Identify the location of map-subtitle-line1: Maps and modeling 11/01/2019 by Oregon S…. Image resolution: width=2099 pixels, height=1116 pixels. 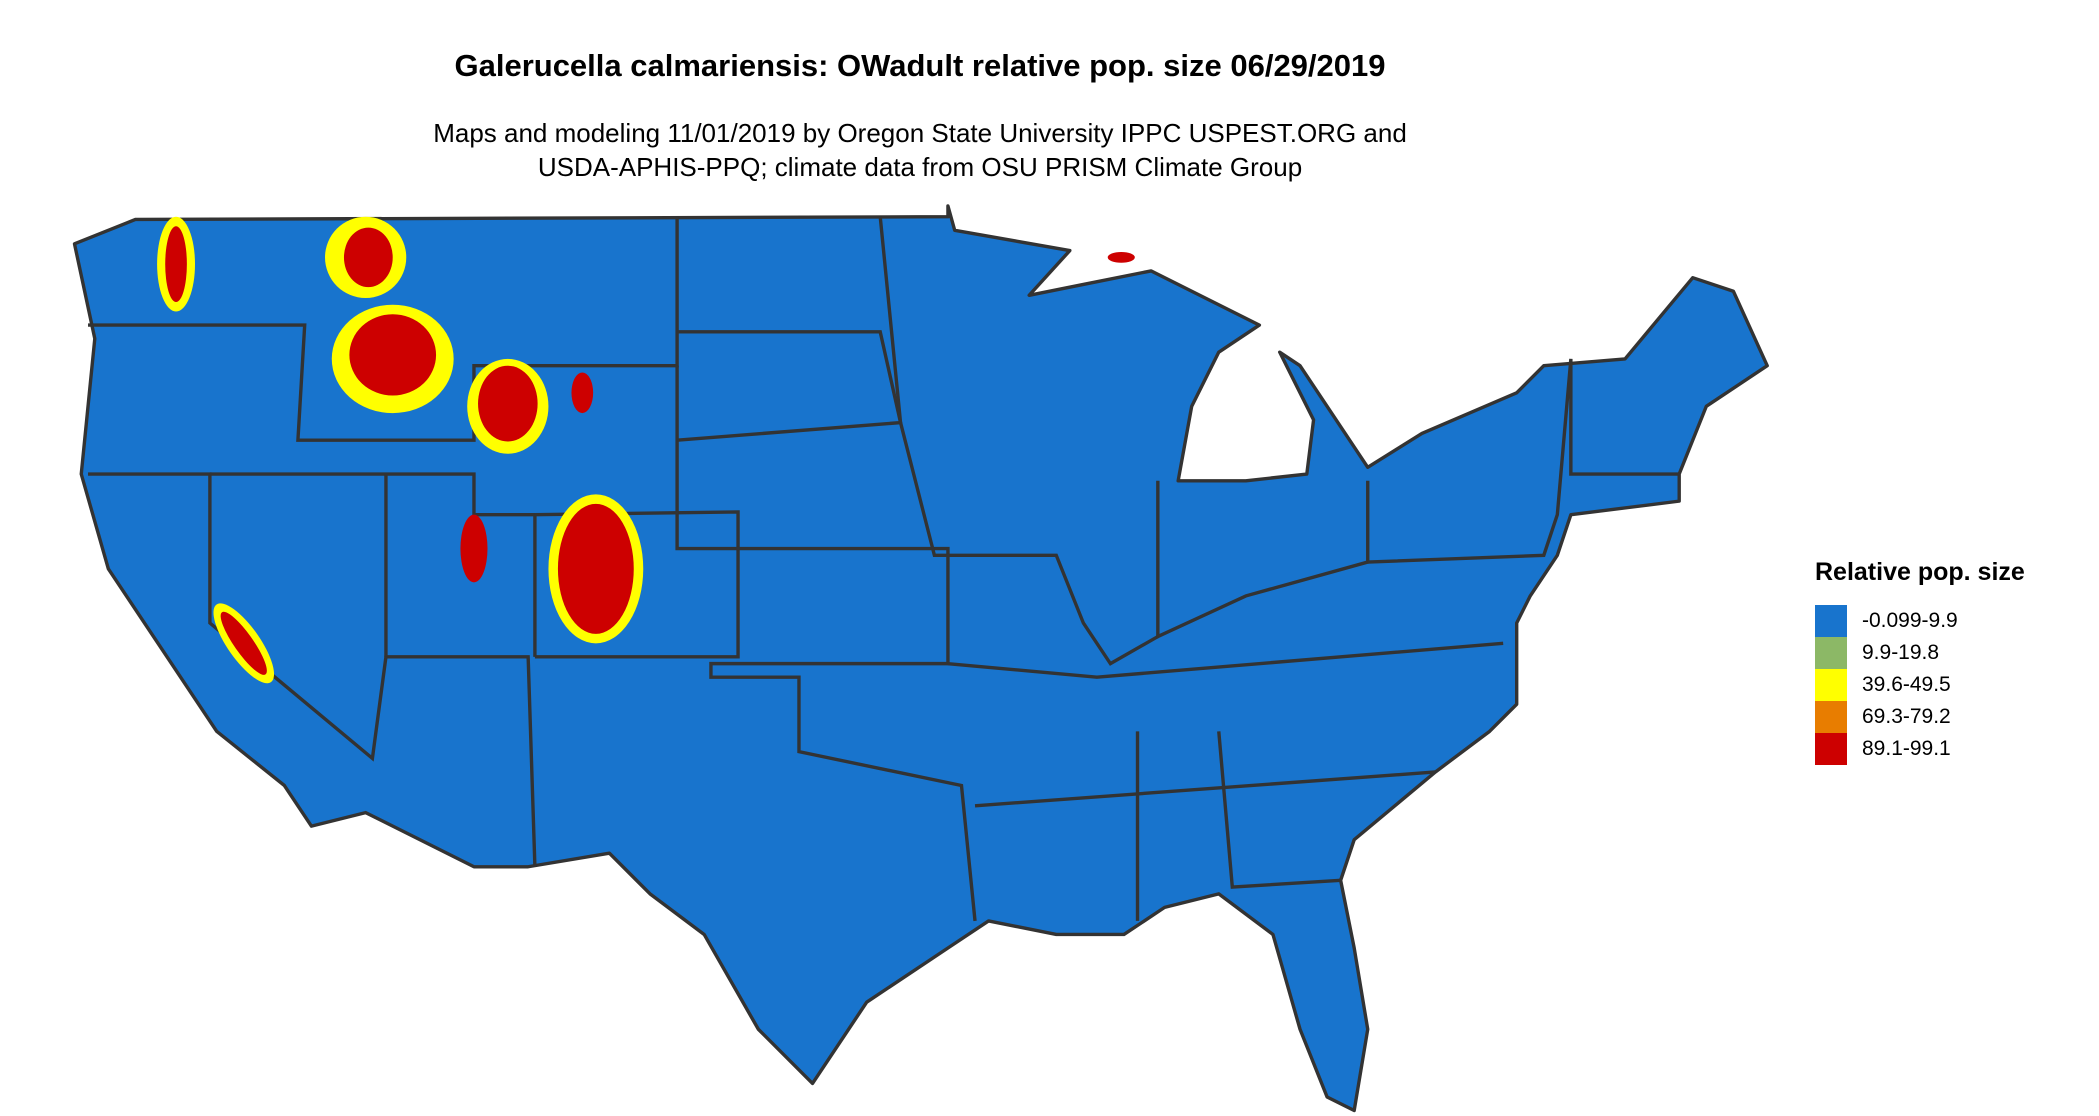
(920, 133).